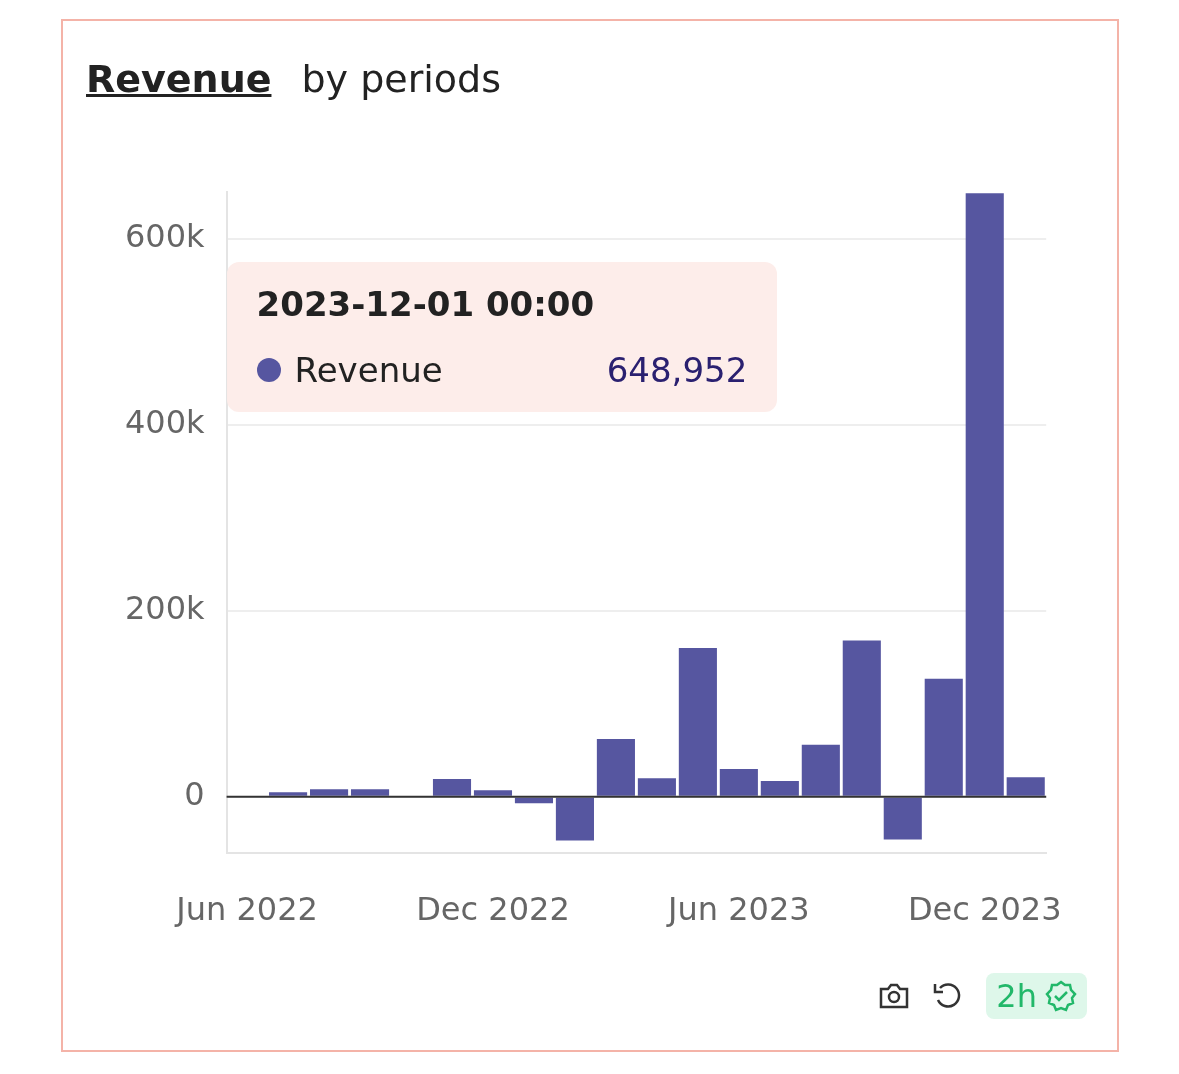 This screenshot has width=1179, height=1074. What do you see at coordinates (677, 370) in the screenshot?
I see `text: 648,952` at bounding box center [677, 370].